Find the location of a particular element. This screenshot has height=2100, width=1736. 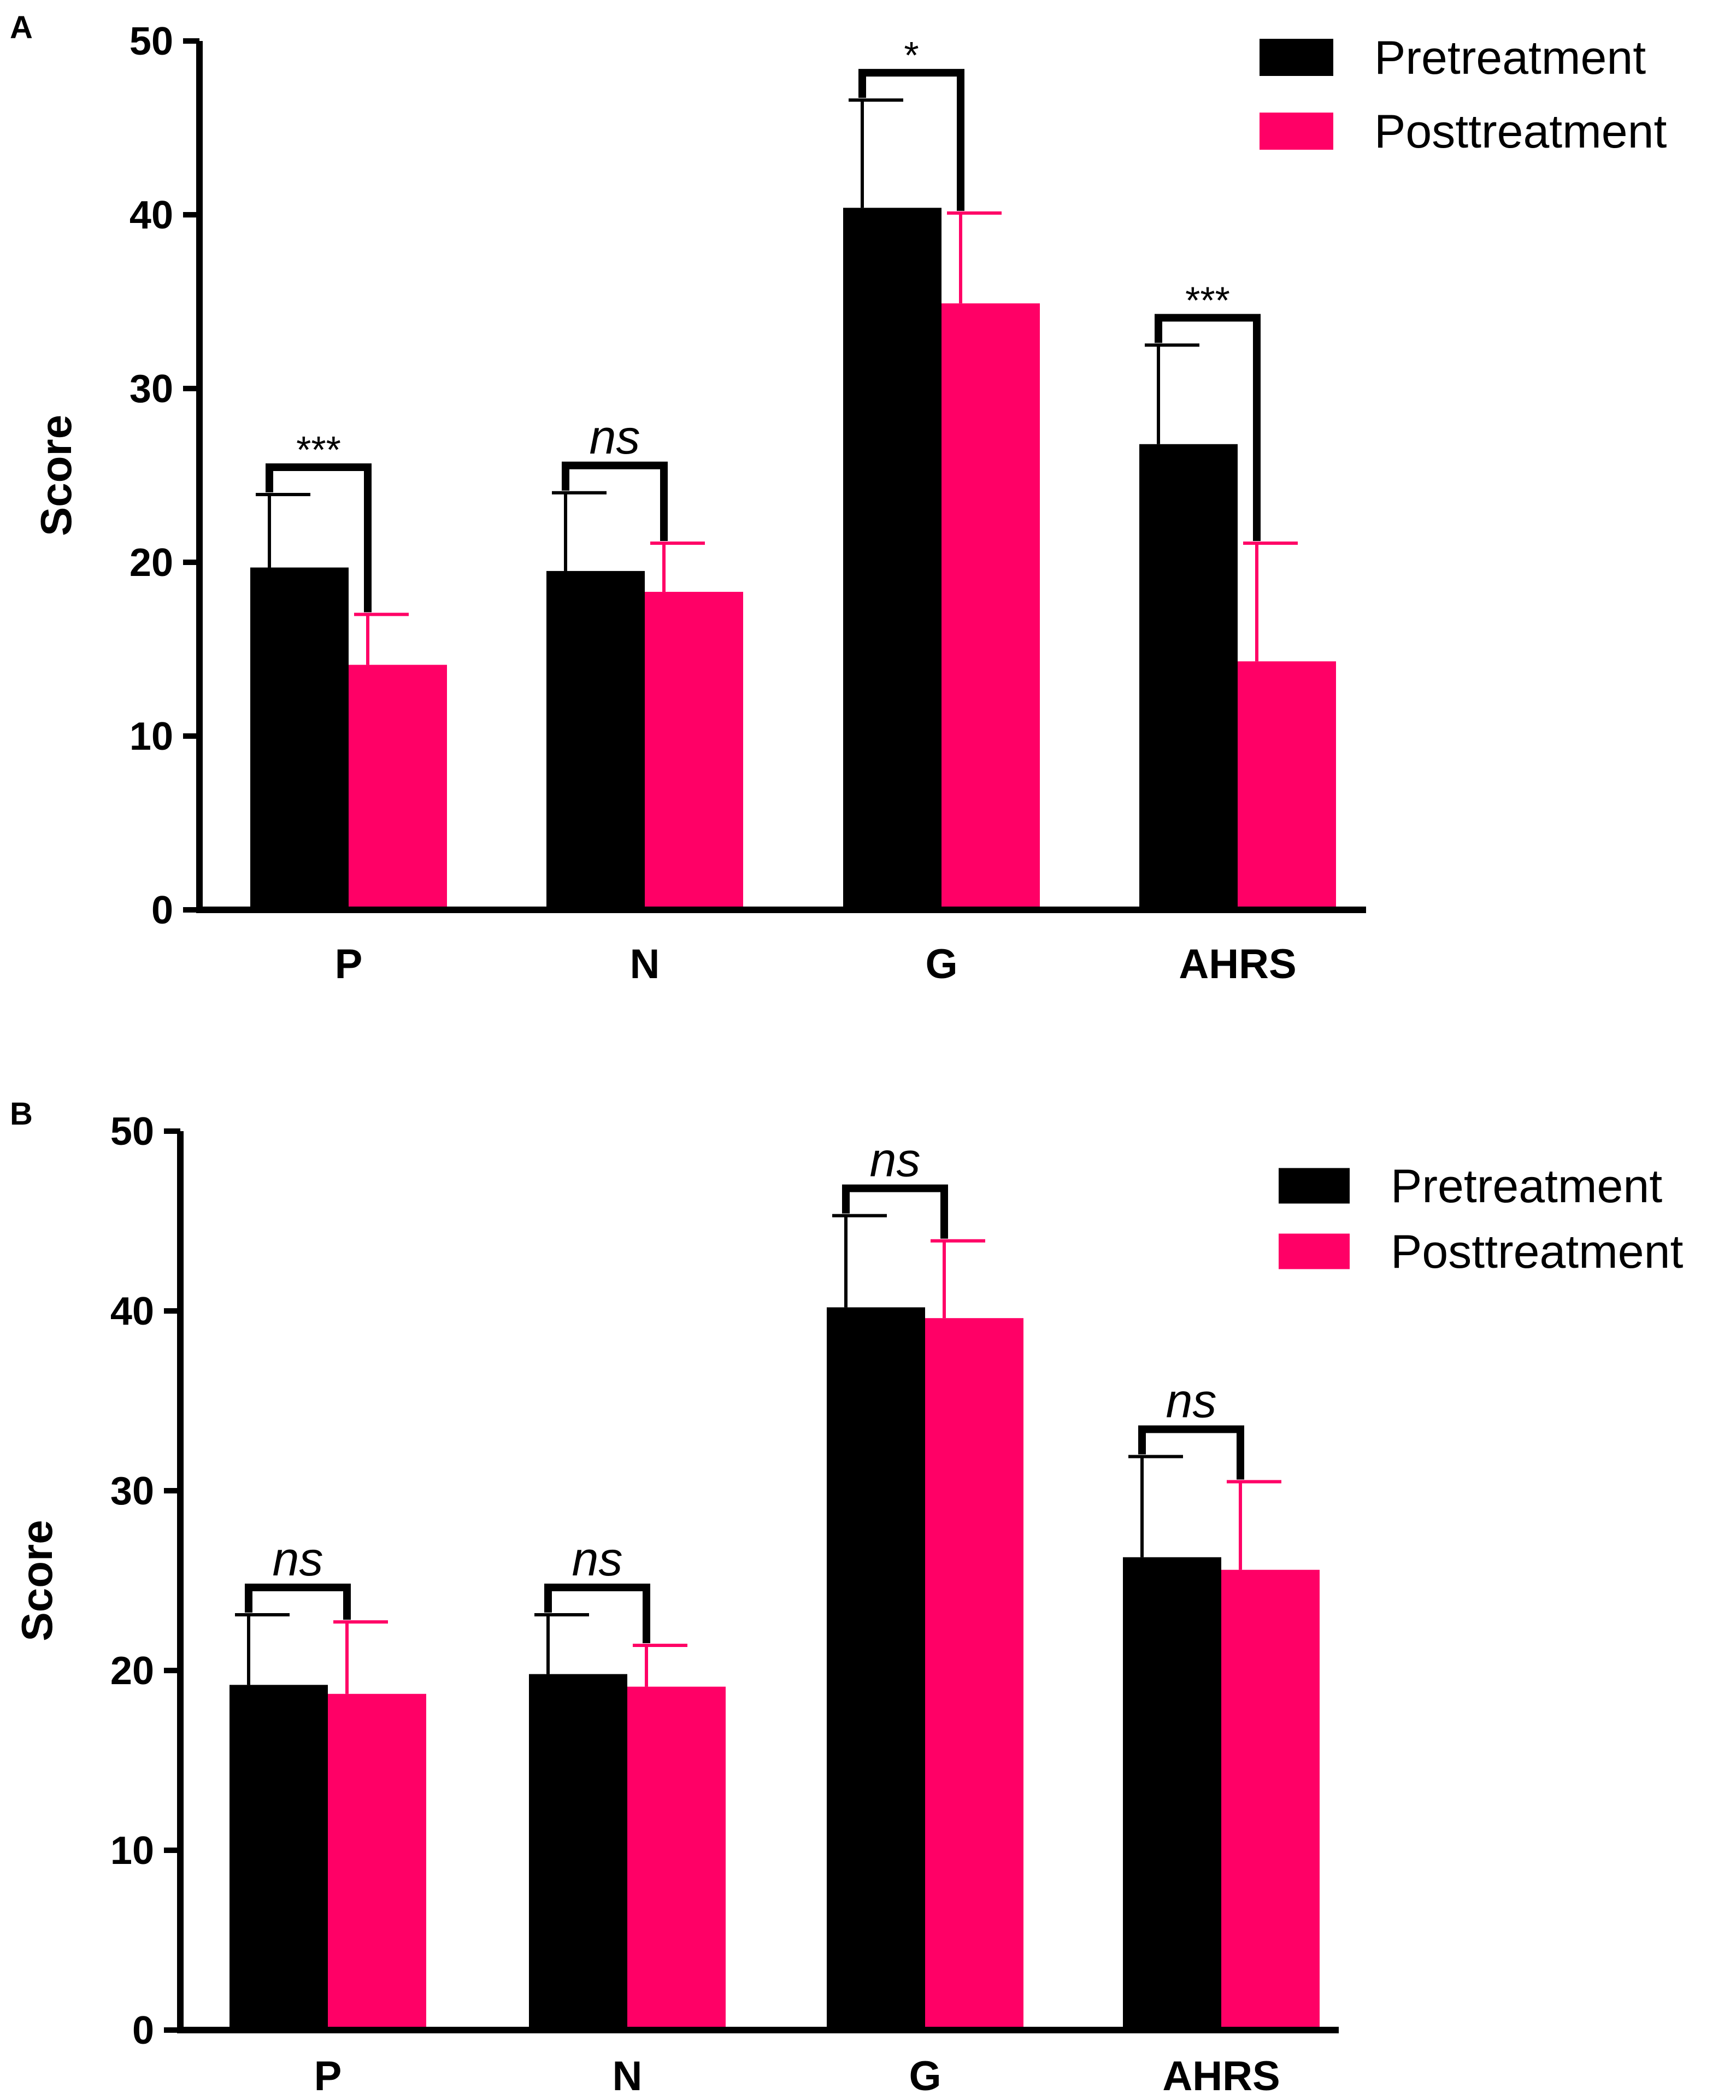

panel-letter: B is located at coordinates (21, 1114).